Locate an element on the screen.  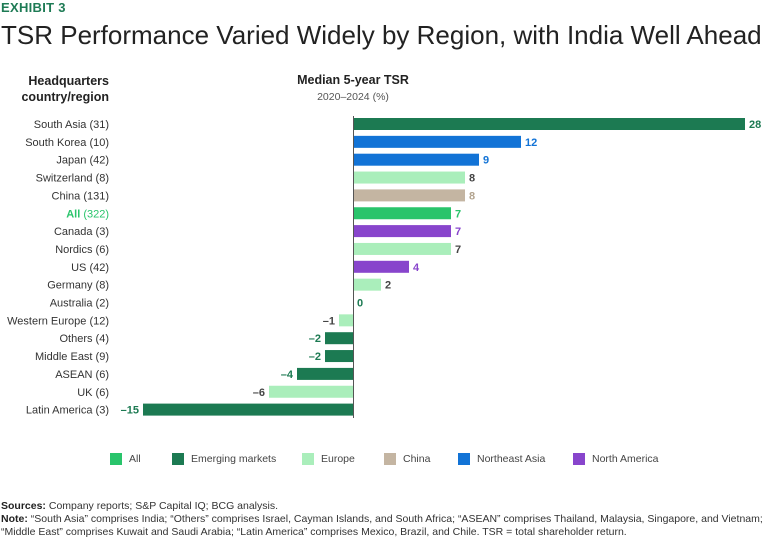
exhibit-label: EXHIBIT 3 is located at coordinates (33, 7).